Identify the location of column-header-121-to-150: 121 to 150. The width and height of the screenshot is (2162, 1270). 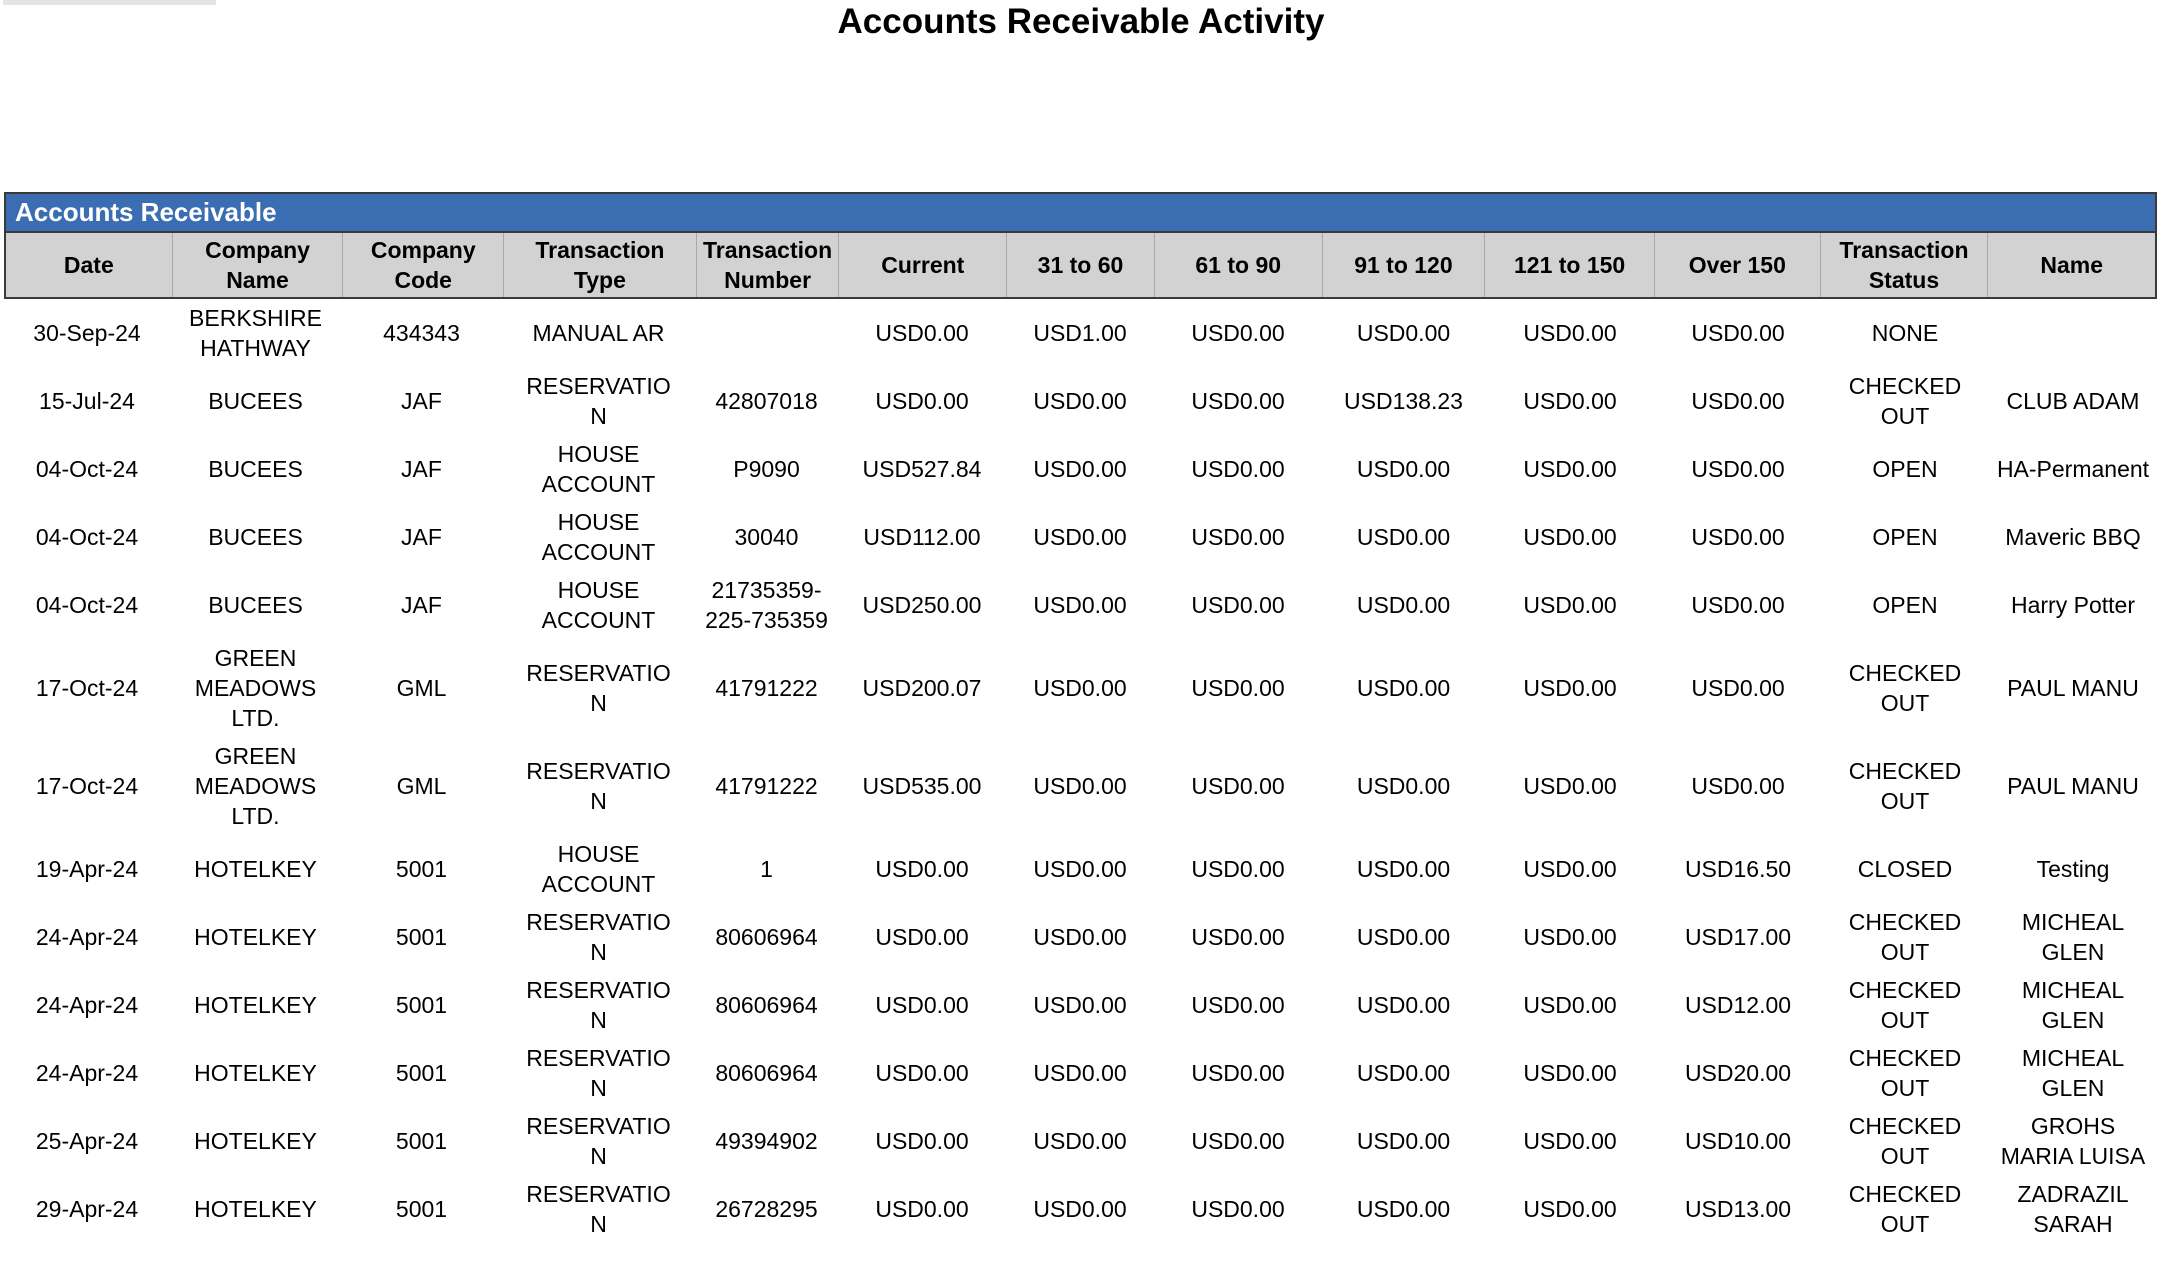
(1569, 265).